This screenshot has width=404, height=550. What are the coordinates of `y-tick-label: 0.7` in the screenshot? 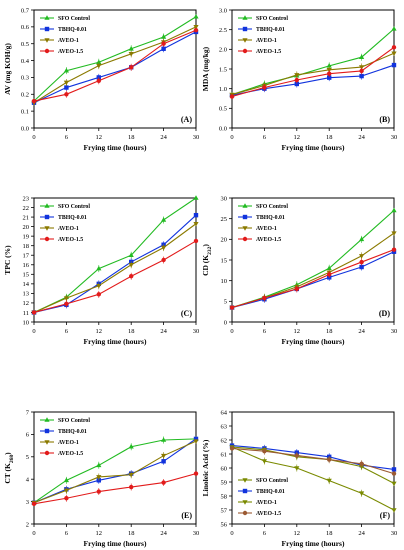 It's located at (25, 10).